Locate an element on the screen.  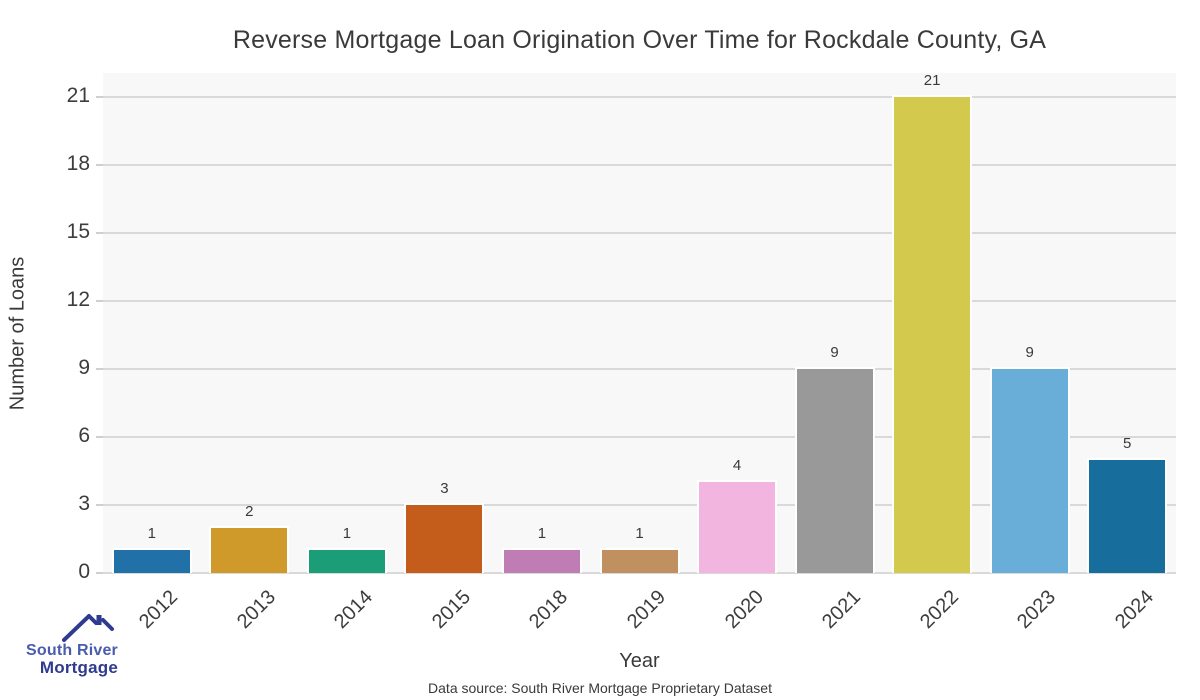
x-tick-label-2013: 2013 is located at coordinates (256, 610).